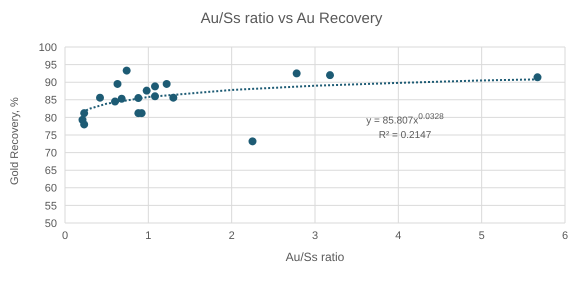 The height and width of the screenshot is (285, 583). I want to click on y-tick-label: 80, so click(50, 118).